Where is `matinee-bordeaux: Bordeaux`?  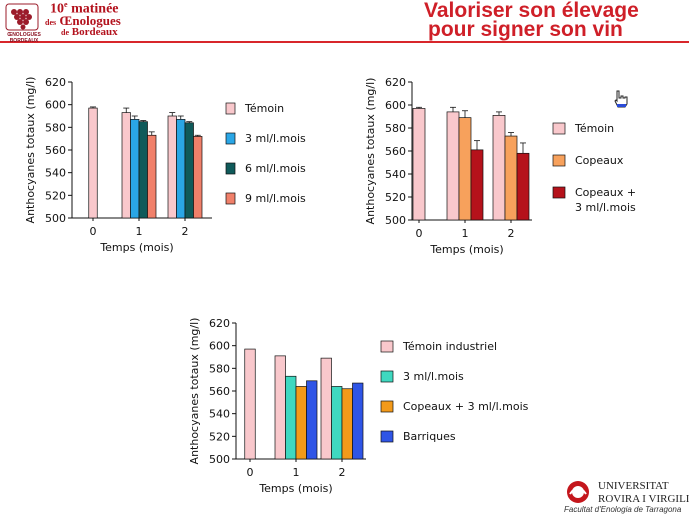 matinee-bordeaux: Bordeaux is located at coordinates (94, 32).